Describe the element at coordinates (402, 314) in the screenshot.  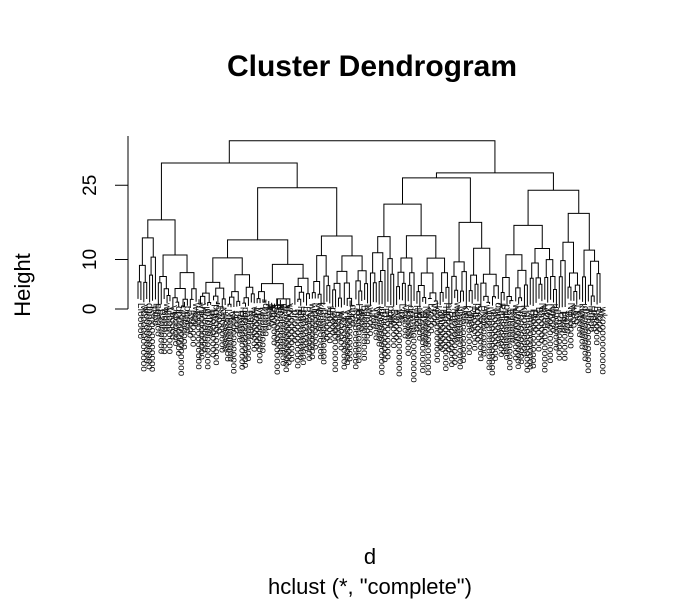
I see `leaf-label: Lfoo` at that location.